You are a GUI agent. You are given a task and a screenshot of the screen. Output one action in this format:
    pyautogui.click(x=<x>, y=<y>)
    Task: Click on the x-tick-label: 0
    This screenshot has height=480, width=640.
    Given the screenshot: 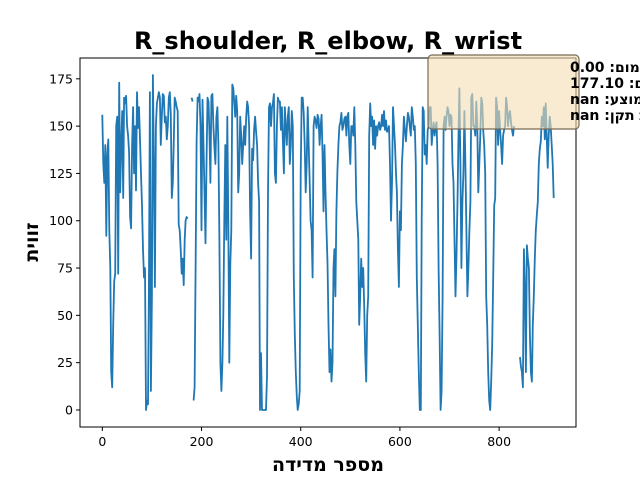 What is the action you would take?
    pyautogui.click(x=102, y=441)
    